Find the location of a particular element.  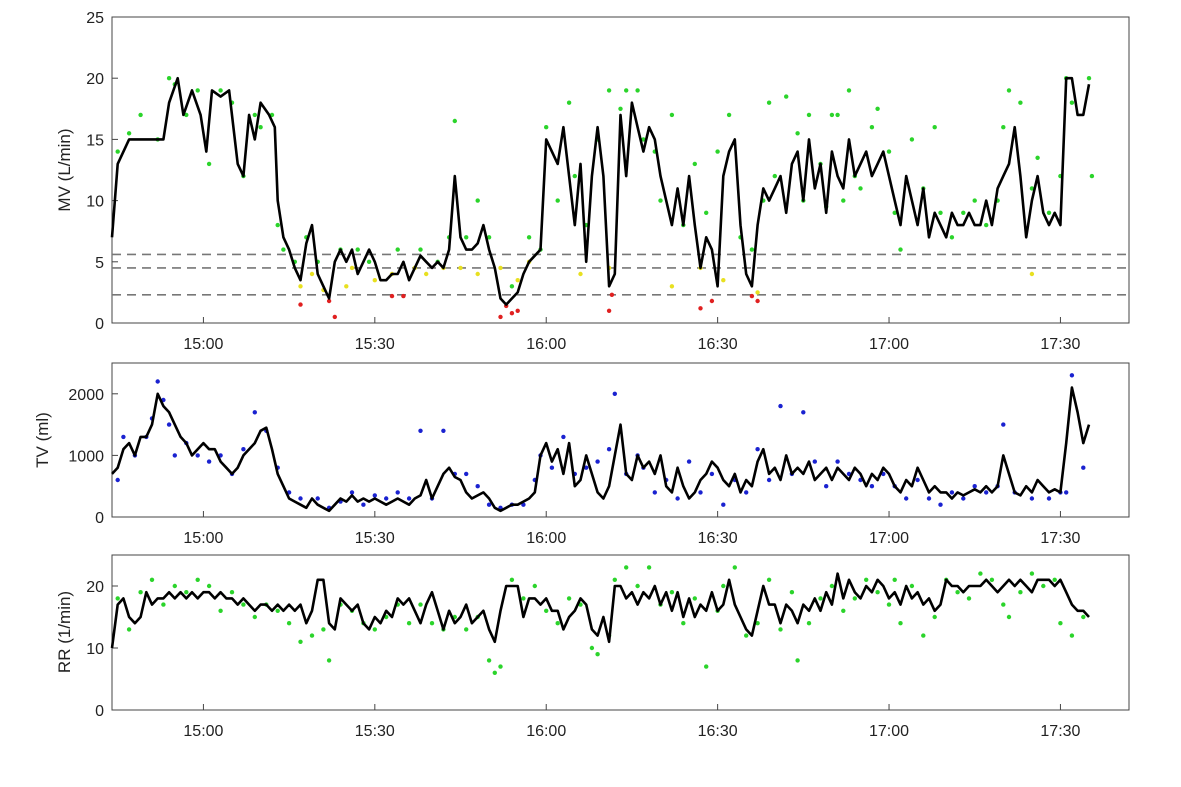

y-tick-label: 5 is located at coordinates (99, 263).